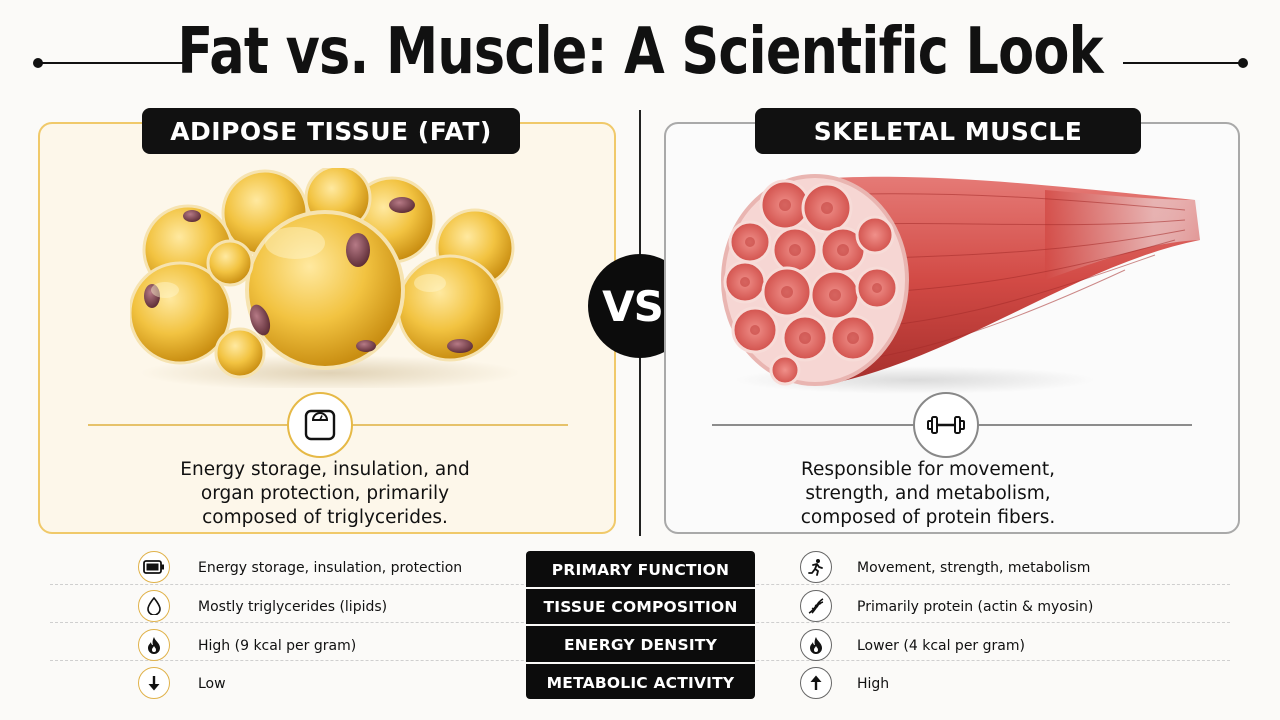 This screenshot has height=720, width=1280. Describe the element at coordinates (38, 63) in the screenshot. I see `title-rule-left-dot` at that location.